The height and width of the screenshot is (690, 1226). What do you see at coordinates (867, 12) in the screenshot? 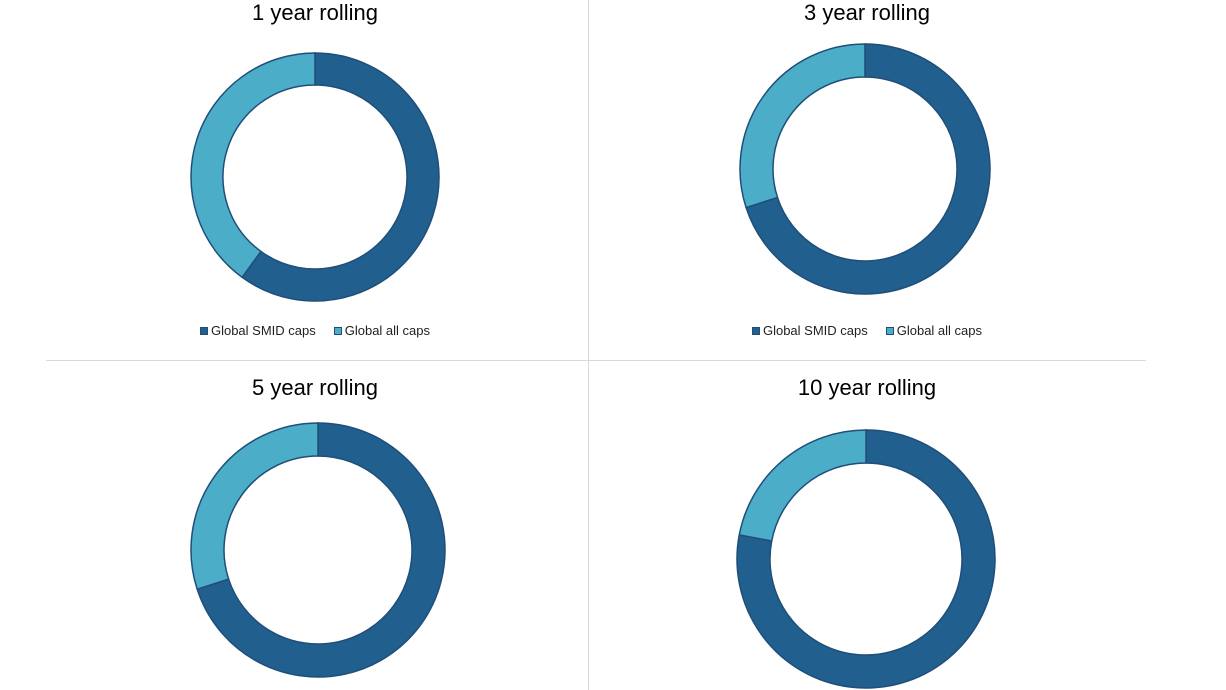
I see `chart-title: 3 year rolling` at bounding box center [867, 12].